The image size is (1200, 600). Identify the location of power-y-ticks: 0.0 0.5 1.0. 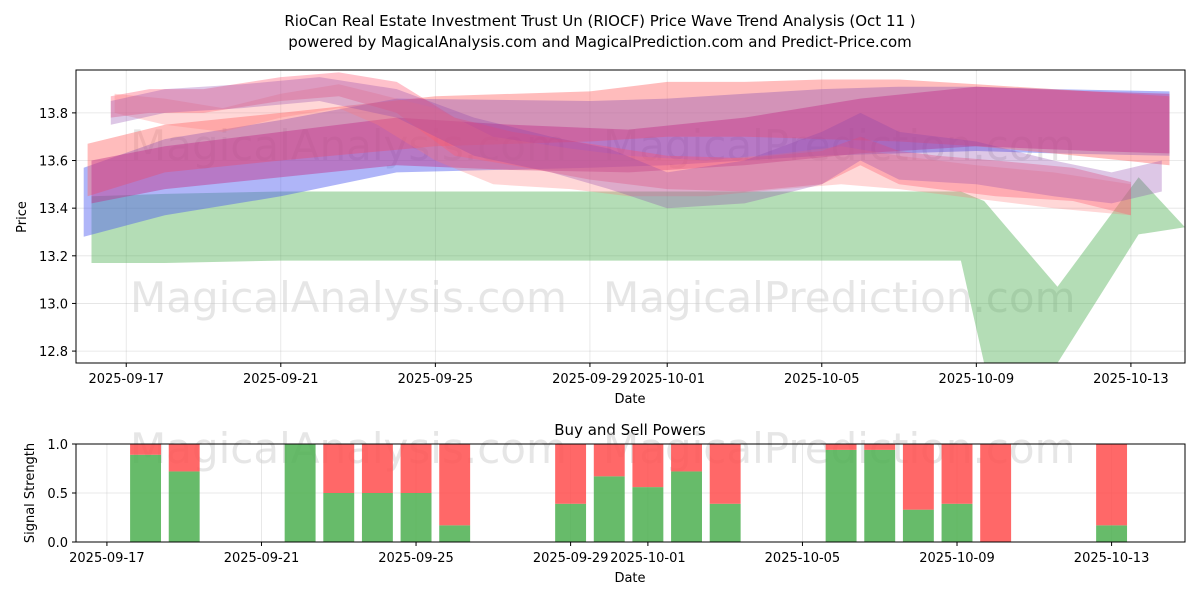
(61, 494).